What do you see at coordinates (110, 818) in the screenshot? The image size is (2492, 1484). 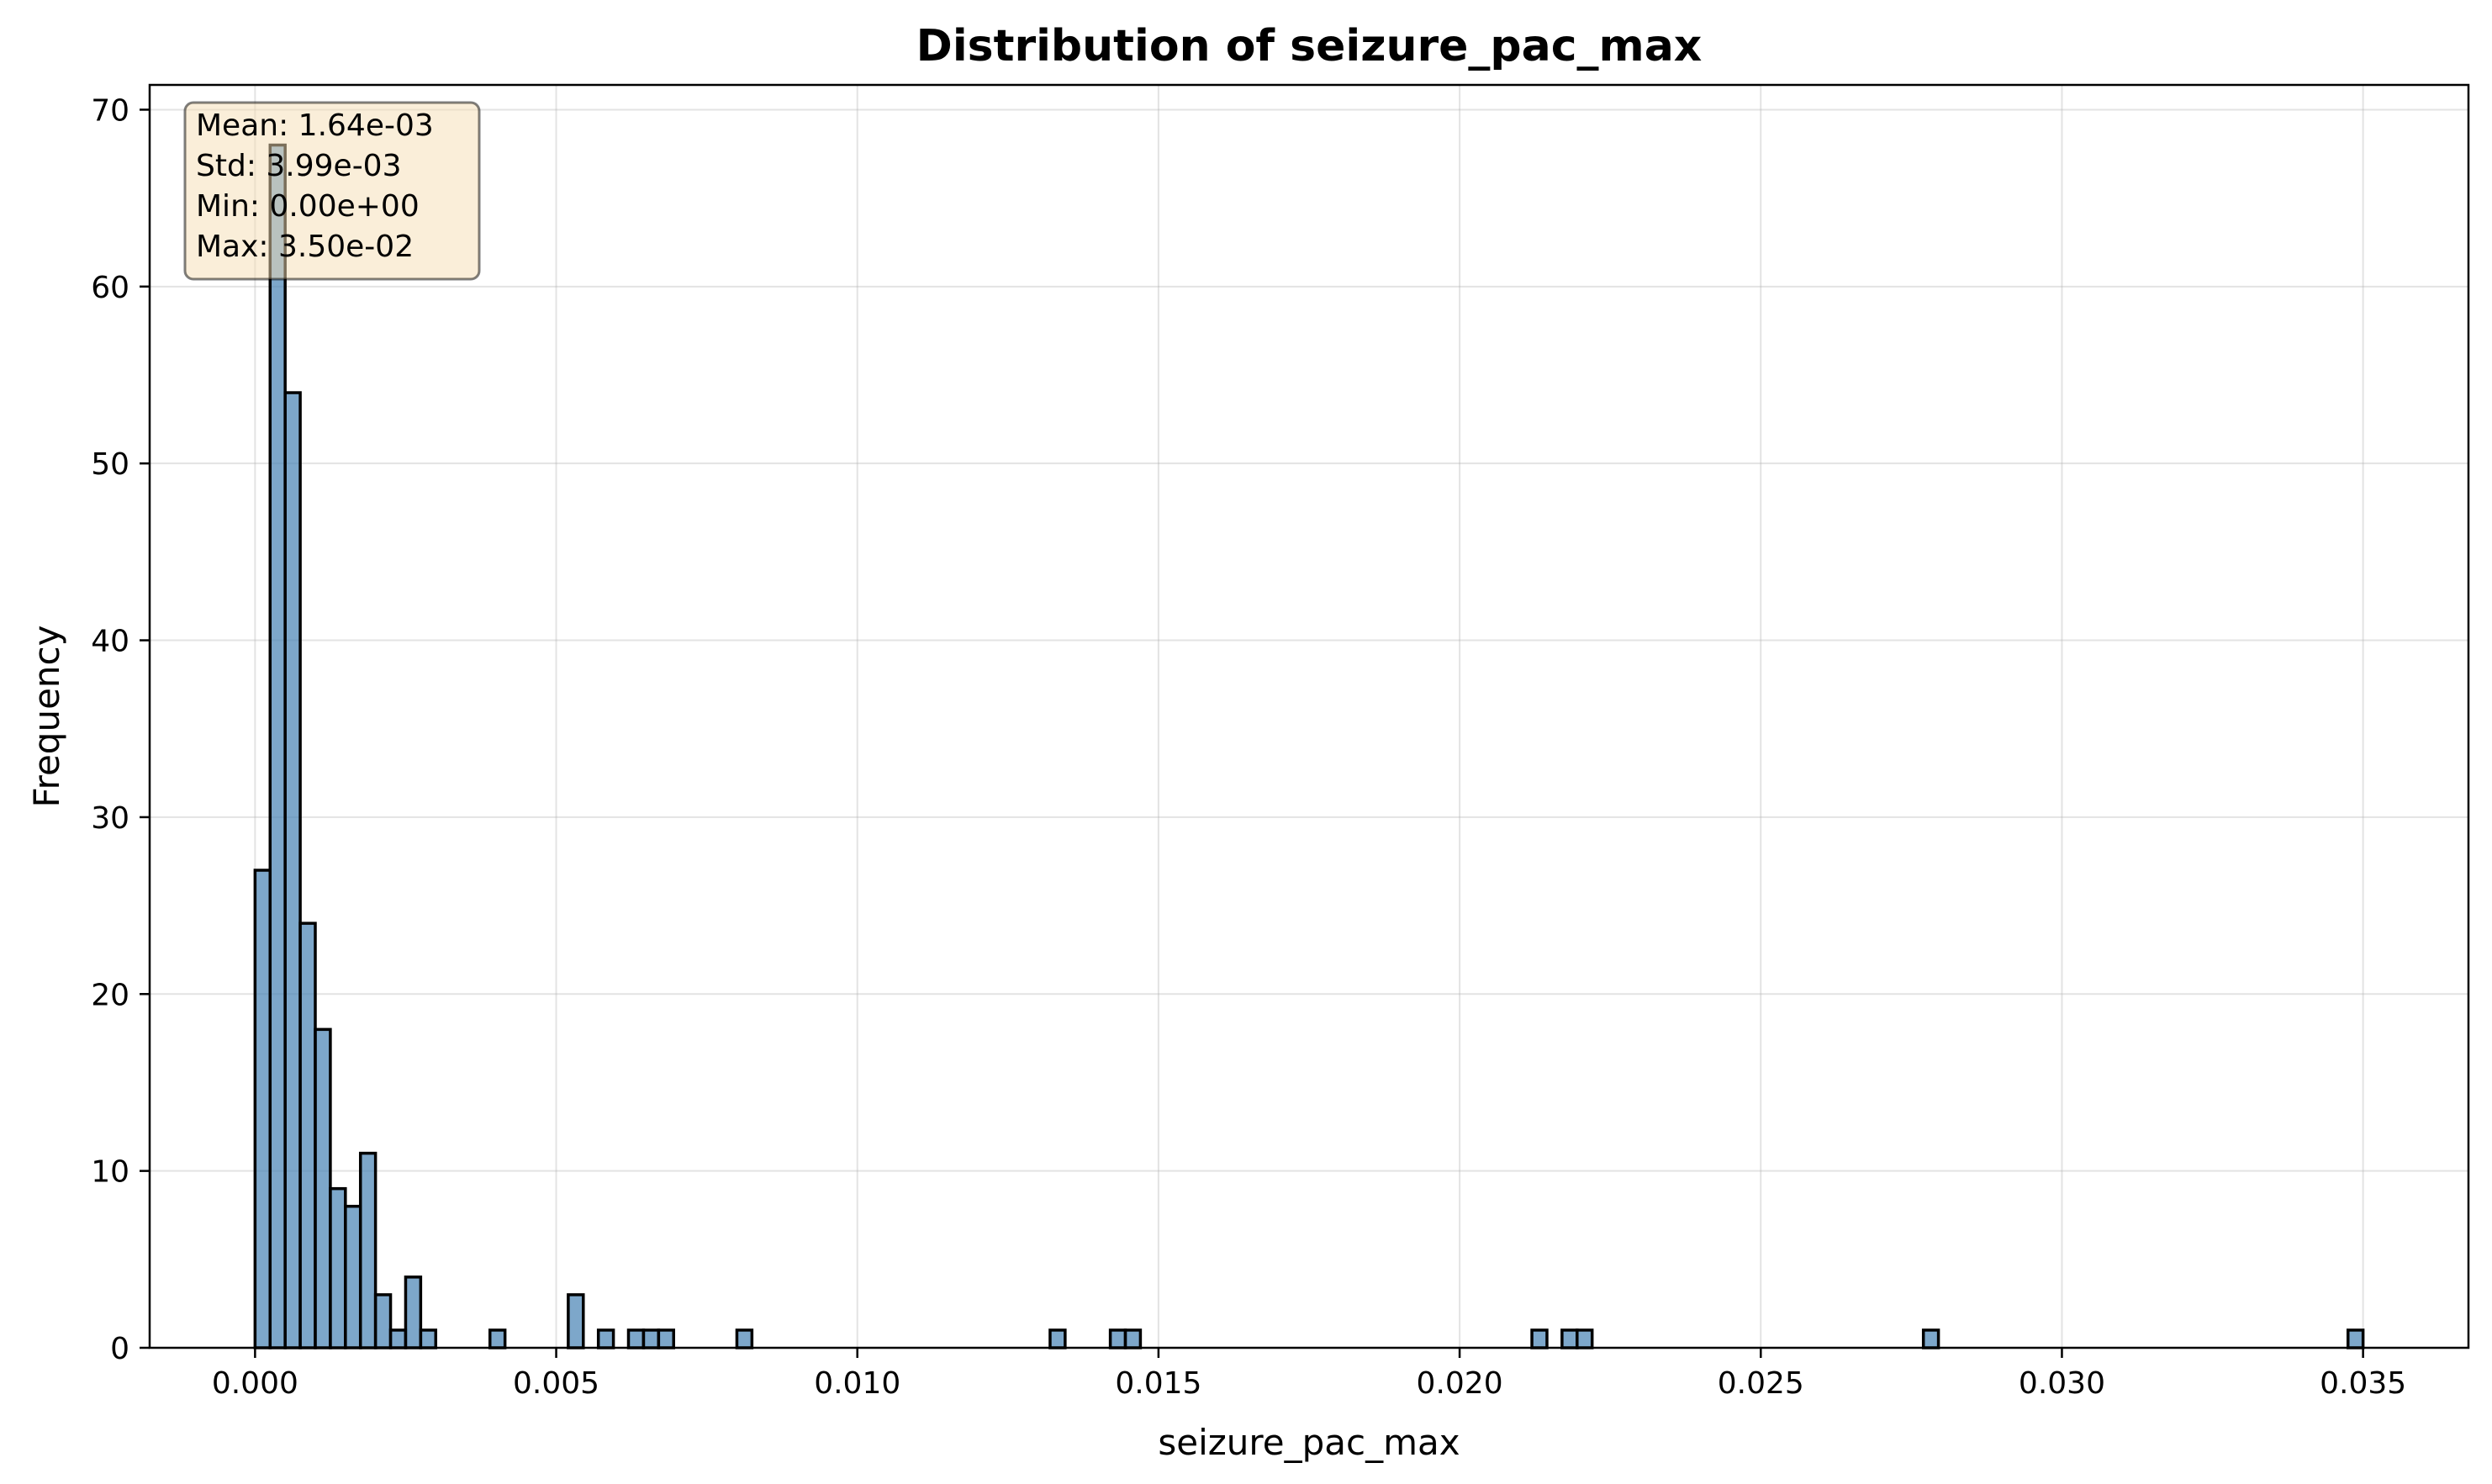 I see `y-tick-label: 30` at bounding box center [110, 818].